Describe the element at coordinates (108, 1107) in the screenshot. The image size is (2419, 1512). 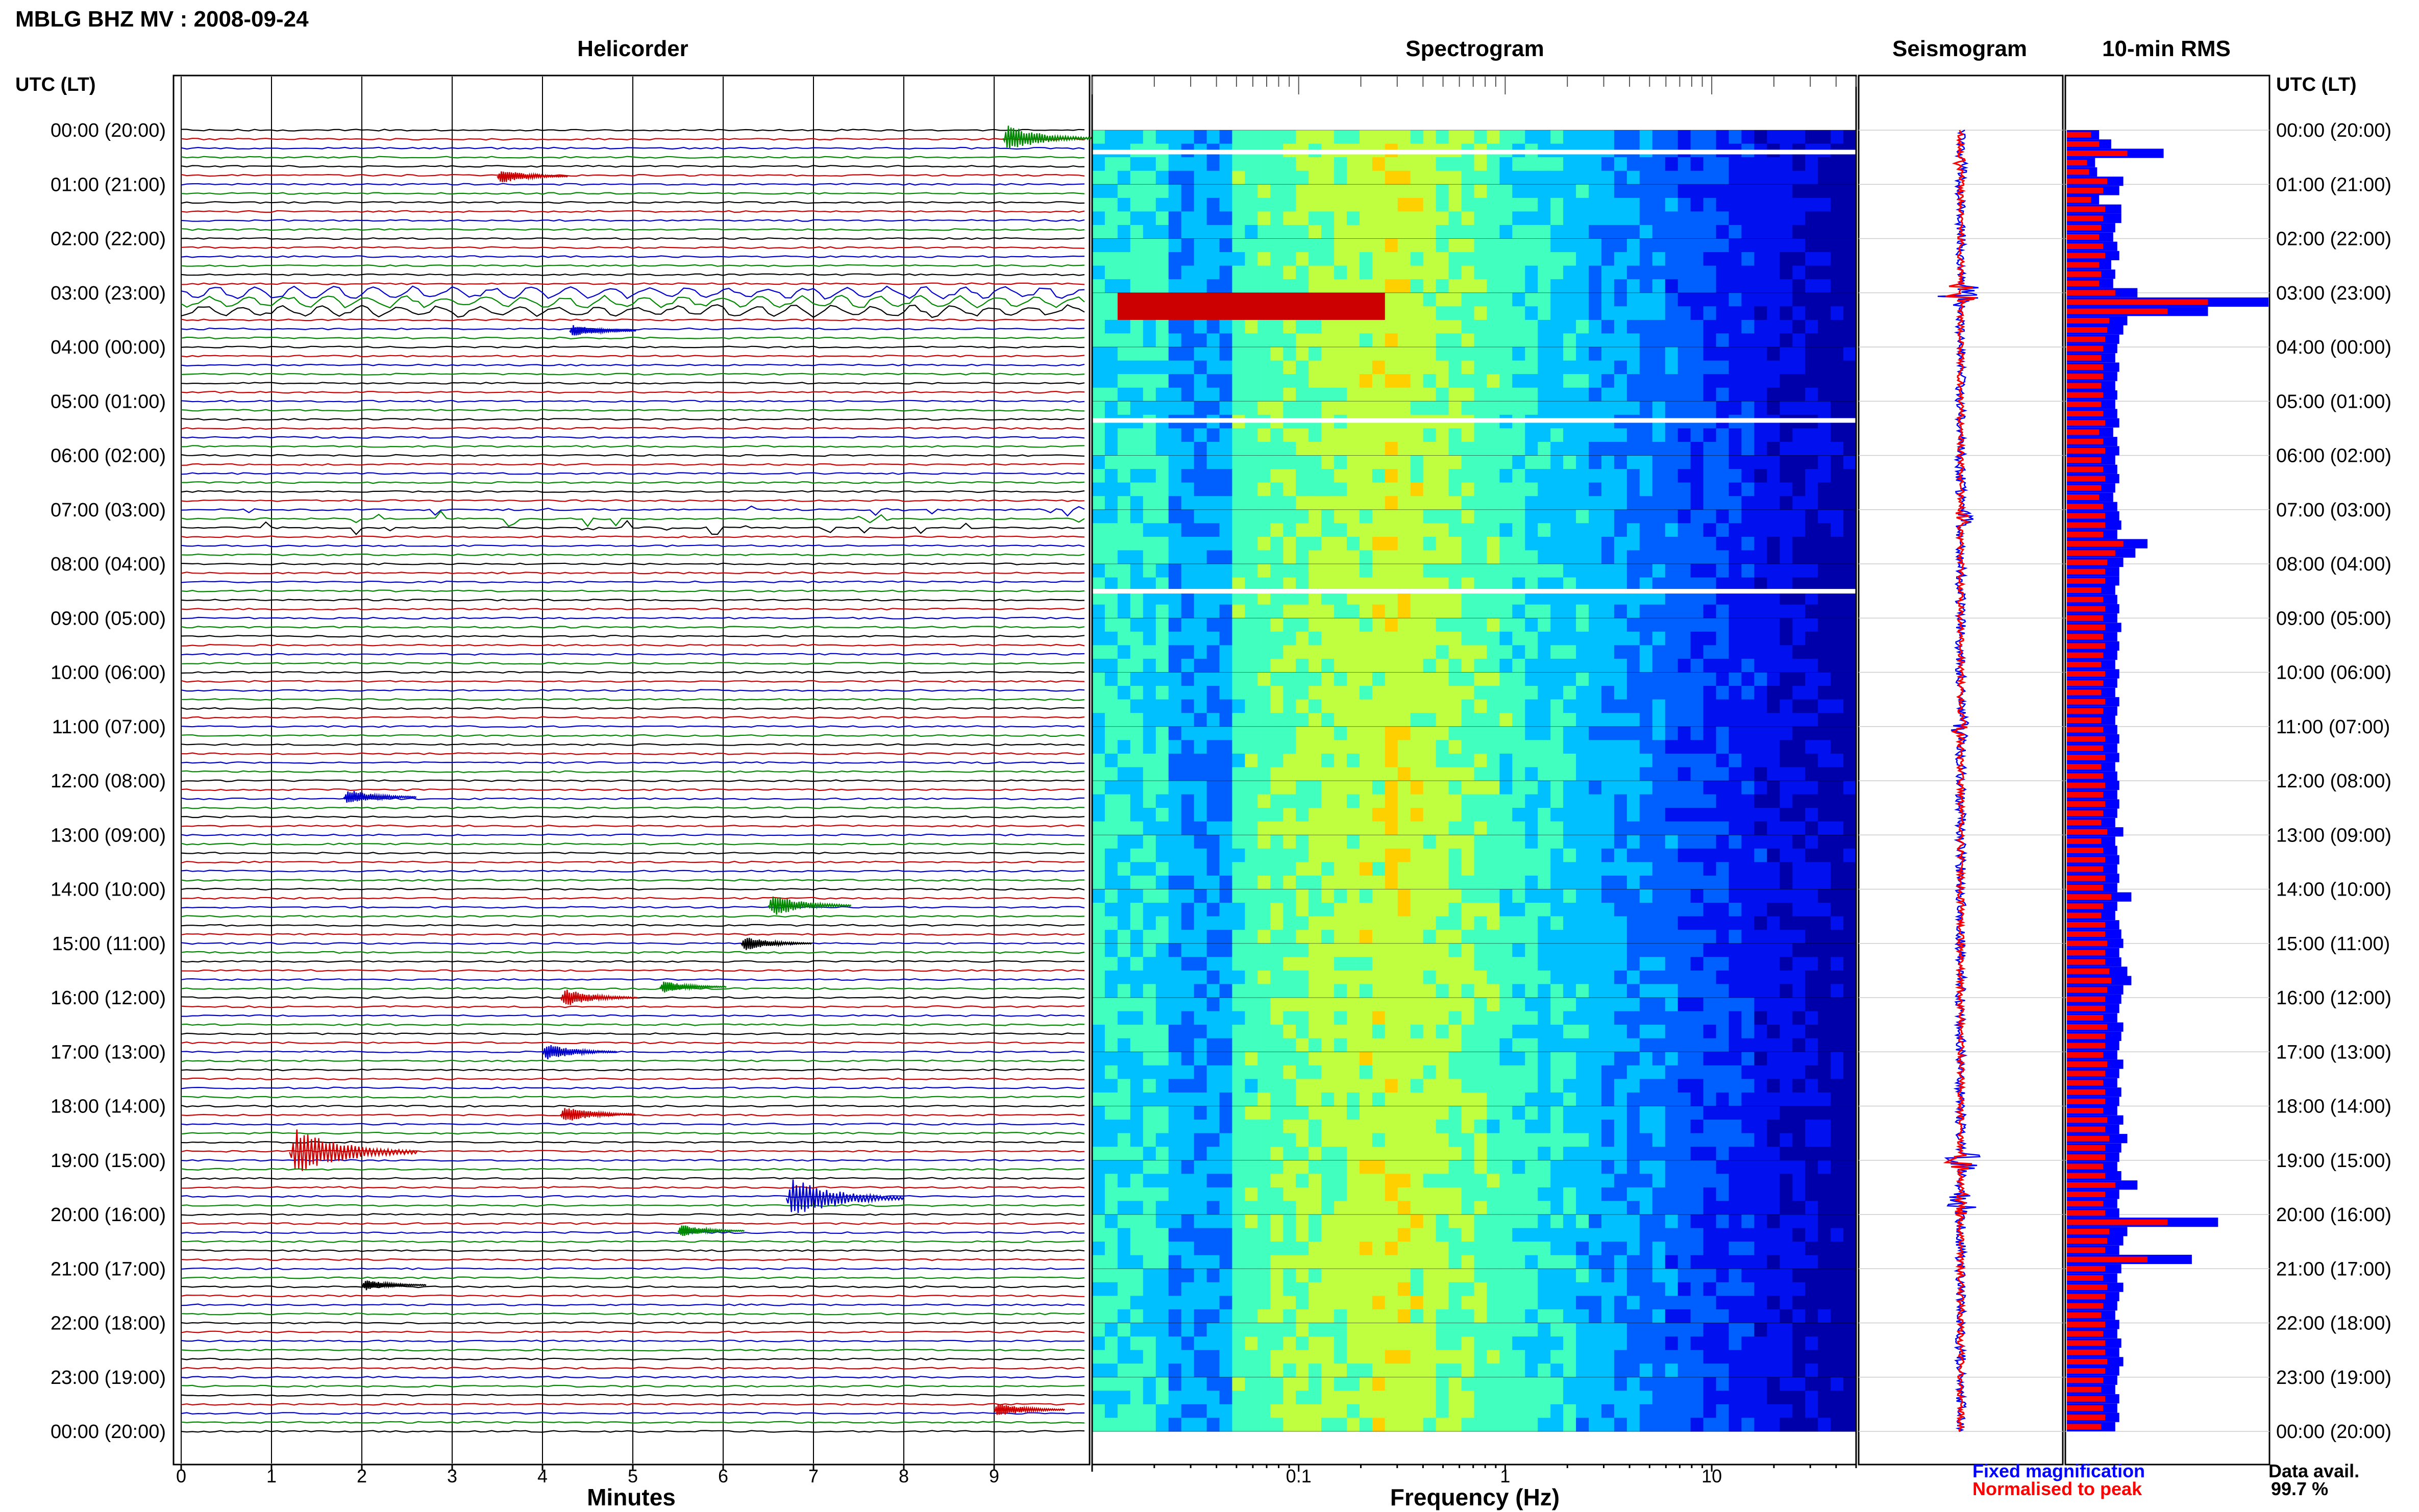
I see `time-label-left: 18:00 (14:00)` at that location.